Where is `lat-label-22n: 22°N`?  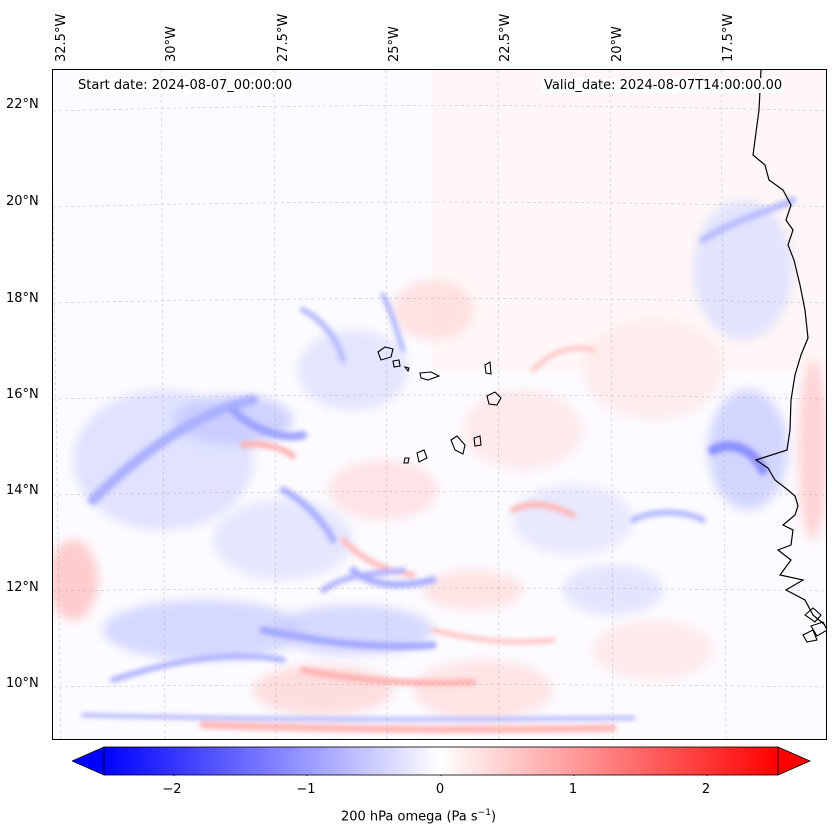 lat-label-22n: 22°N is located at coordinates (22, 104).